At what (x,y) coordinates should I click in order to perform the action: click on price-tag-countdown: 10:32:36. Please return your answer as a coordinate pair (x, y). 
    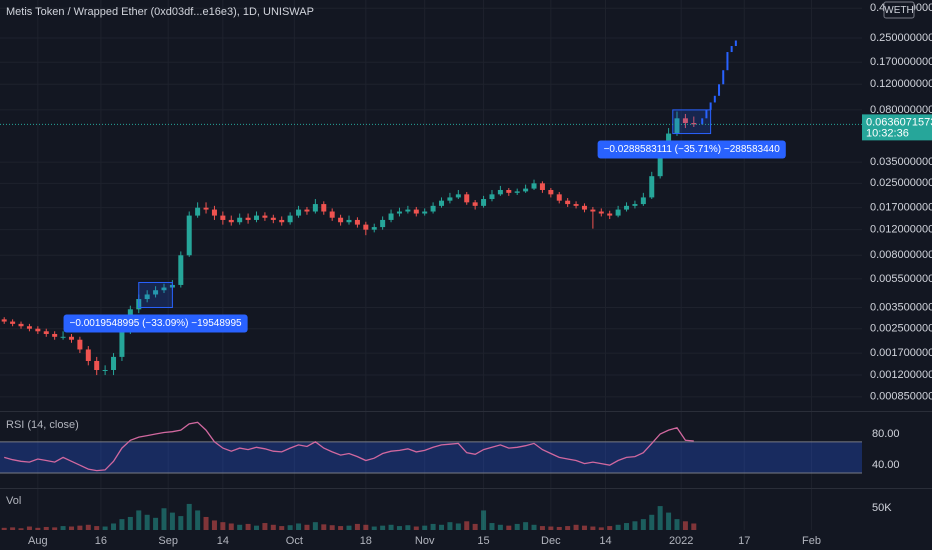
    Looking at the image, I should click on (887, 133).